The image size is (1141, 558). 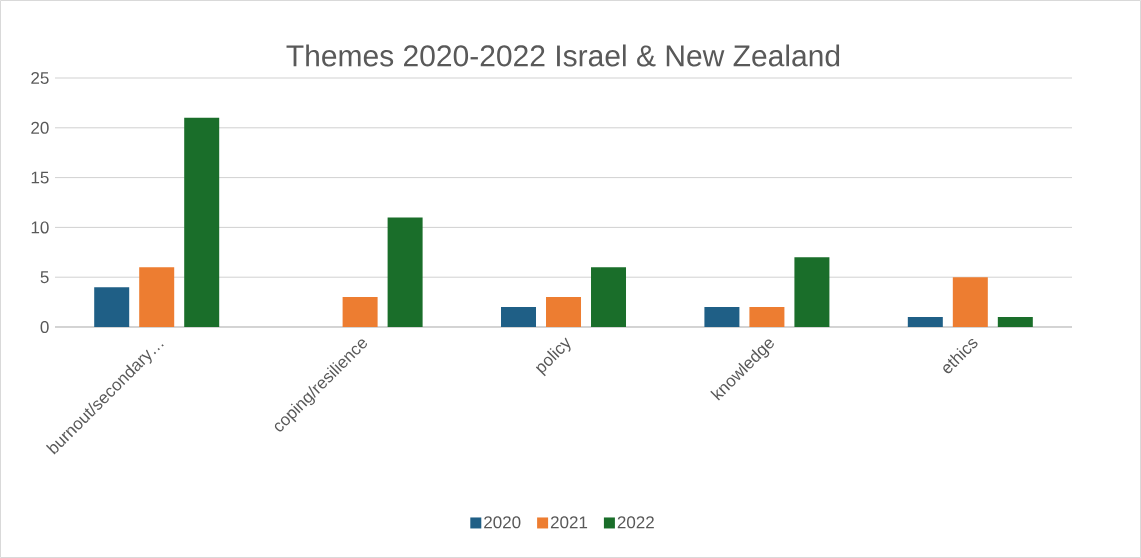 What do you see at coordinates (569, 522) in the screenshot?
I see `legend-label: 2021` at bounding box center [569, 522].